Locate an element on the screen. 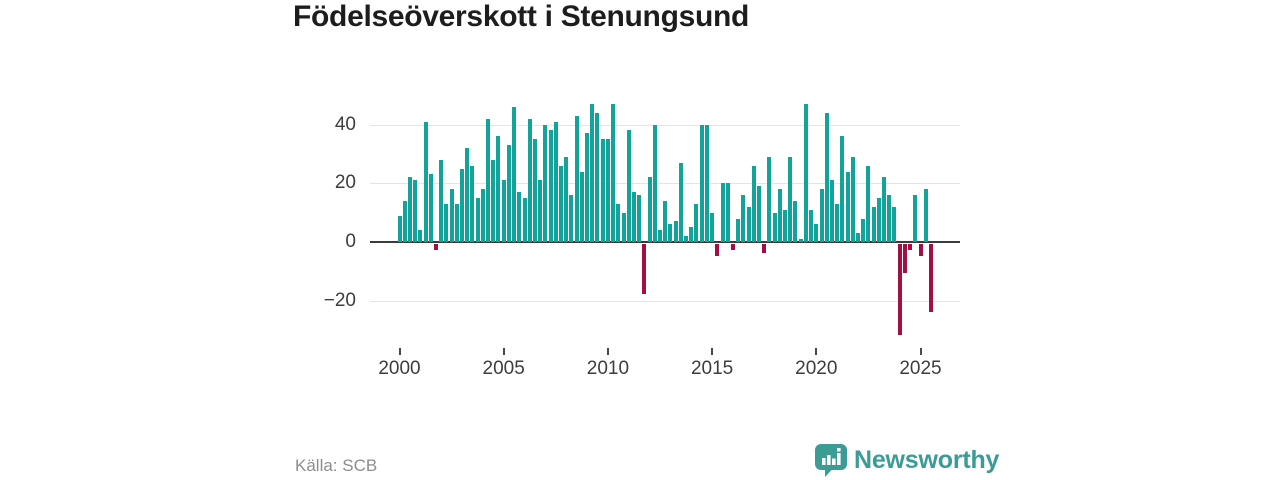  x-axis-label: 2000 is located at coordinates (399, 368).